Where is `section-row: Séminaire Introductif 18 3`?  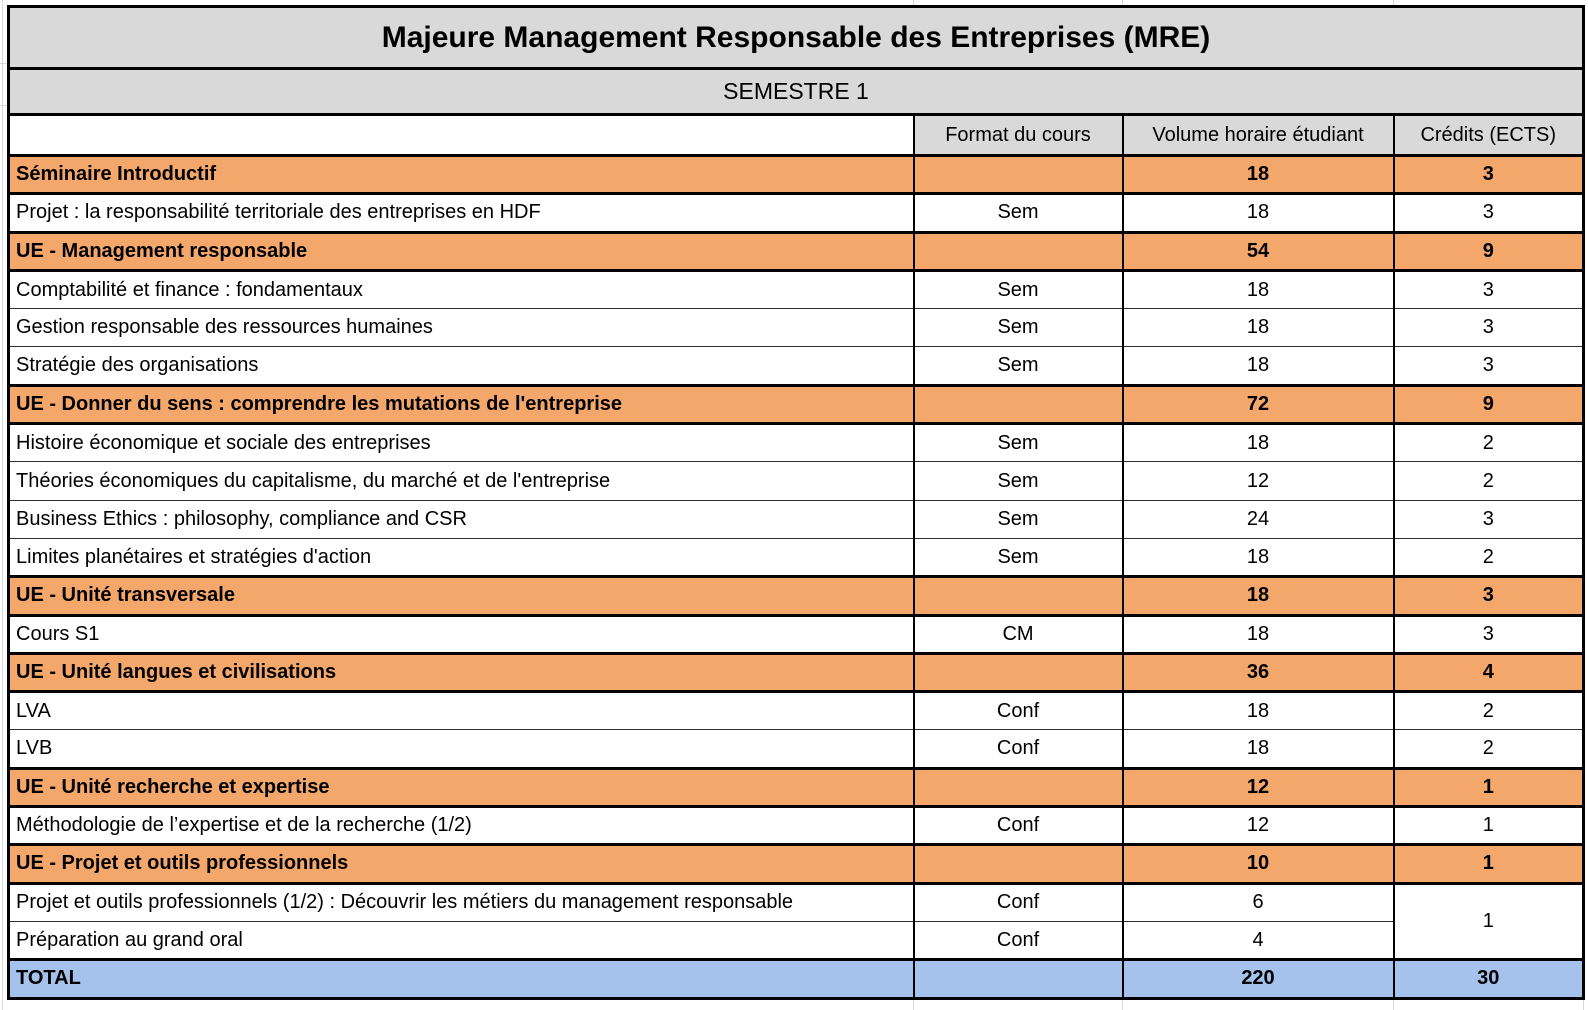
section-row: Séminaire Introductif 18 3 is located at coordinates (796, 174).